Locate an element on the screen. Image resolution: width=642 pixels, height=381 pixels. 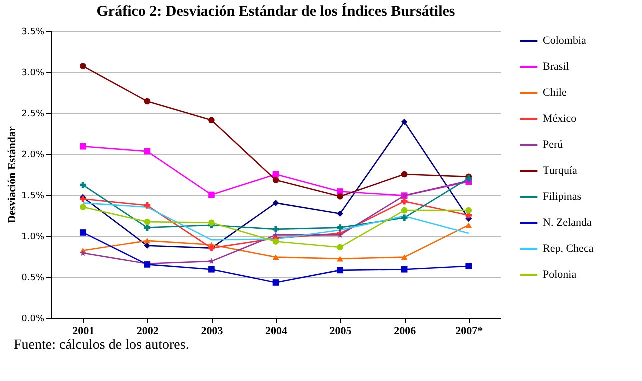
y-tick-label: 0.5% is located at coordinates (33, 279).